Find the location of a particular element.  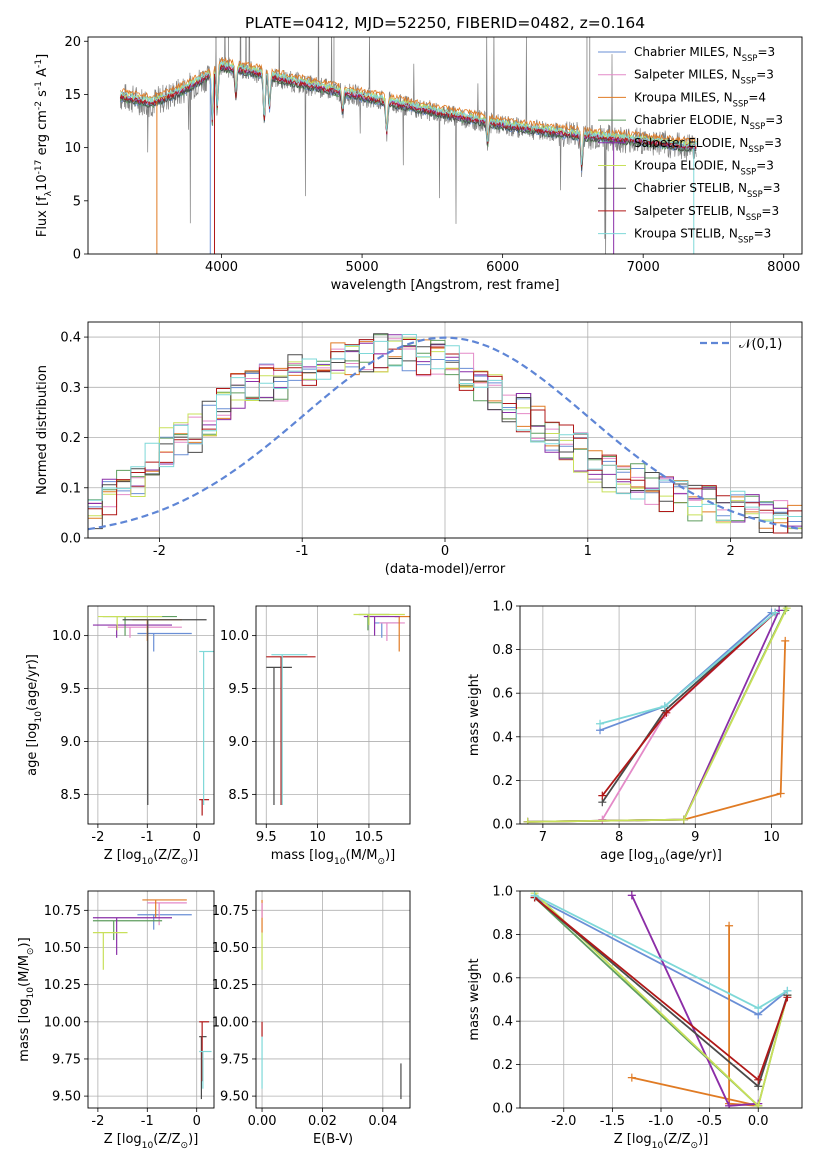

x-tick-label: 2 is located at coordinates (730, 551).